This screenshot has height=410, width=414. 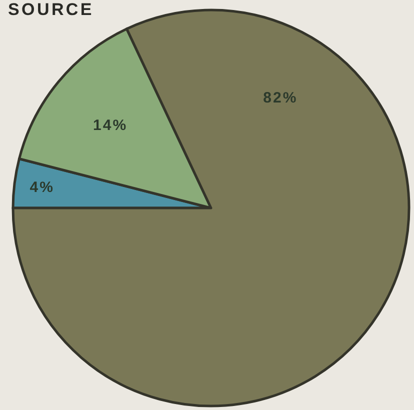 I want to click on data-label: 82%, so click(x=280, y=98).